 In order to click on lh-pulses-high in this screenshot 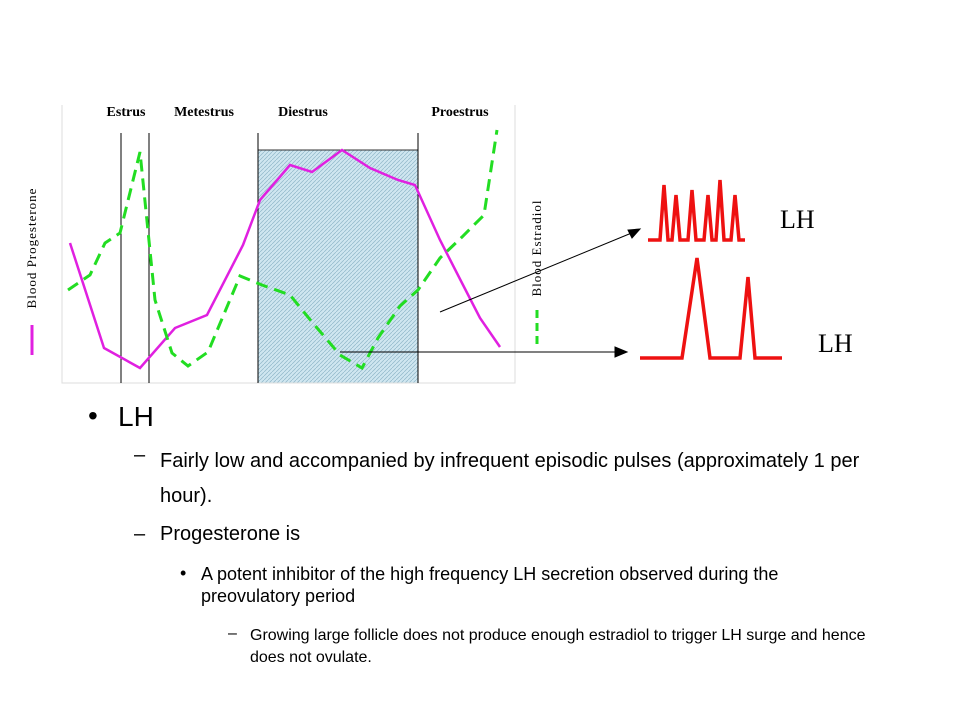, I will do `click(696, 210)`.